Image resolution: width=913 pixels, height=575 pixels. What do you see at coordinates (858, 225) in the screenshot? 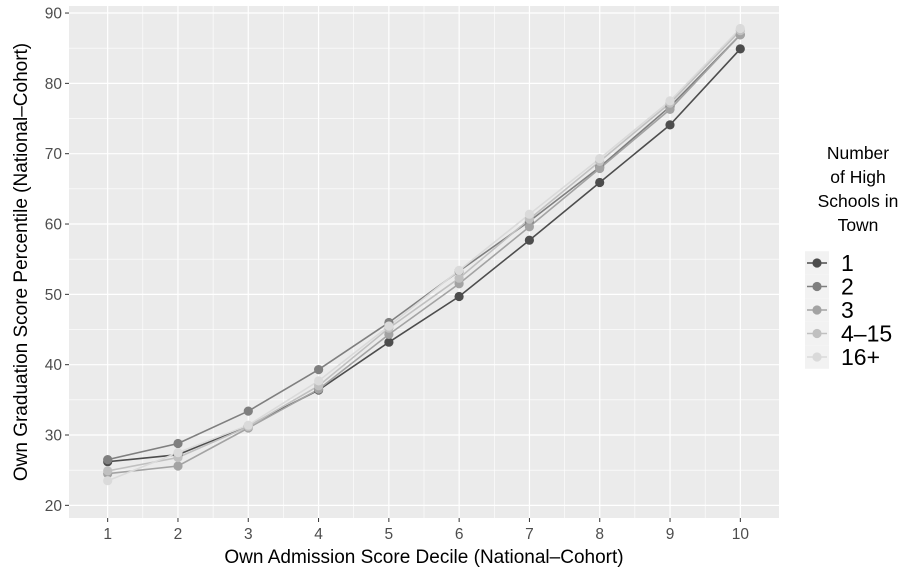
I see `legend-title-line: Town` at bounding box center [858, 225].